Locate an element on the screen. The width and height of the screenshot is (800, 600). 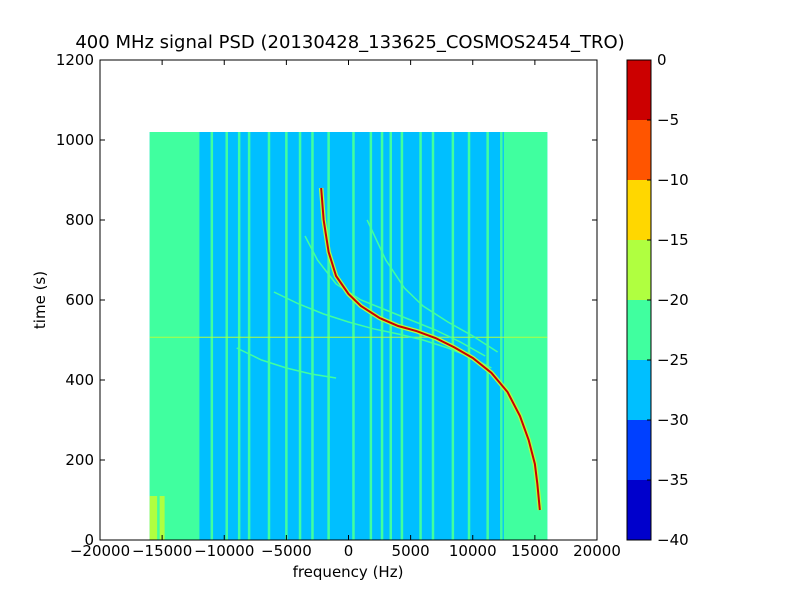
y-axis-label: time (s) is located at coordinates (40, 300).